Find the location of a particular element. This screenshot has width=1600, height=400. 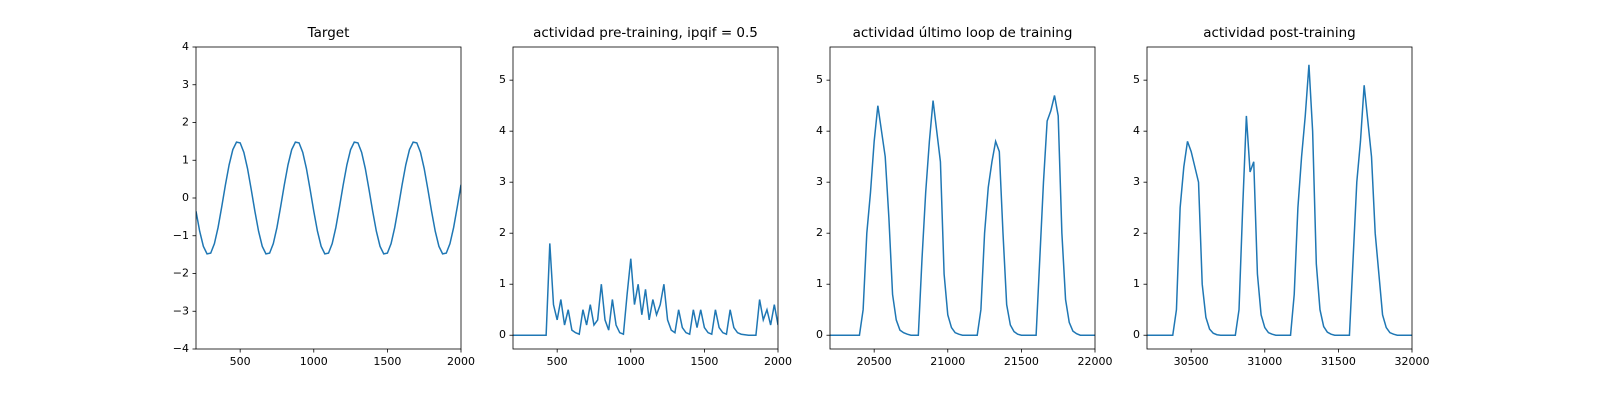

y-tick-label: −1 is located at coordinates (181, 235).